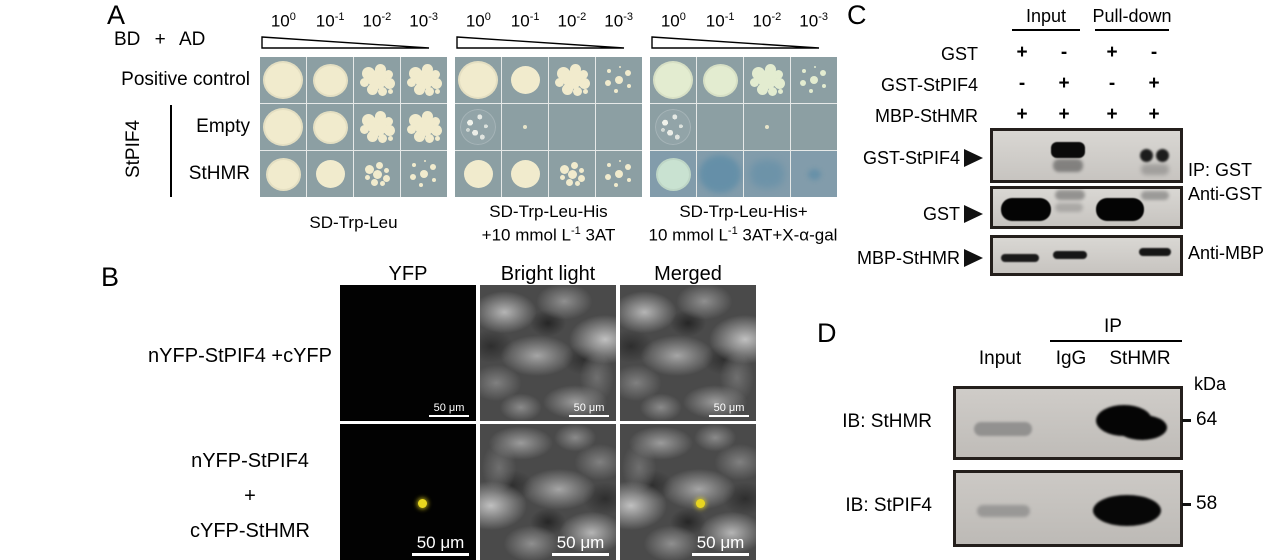 This screenshot has width=1269, height=560. Describe the element at coordinates (1086, 255) in the screenshot. I see `blot-mbp-sthmr` at that location.